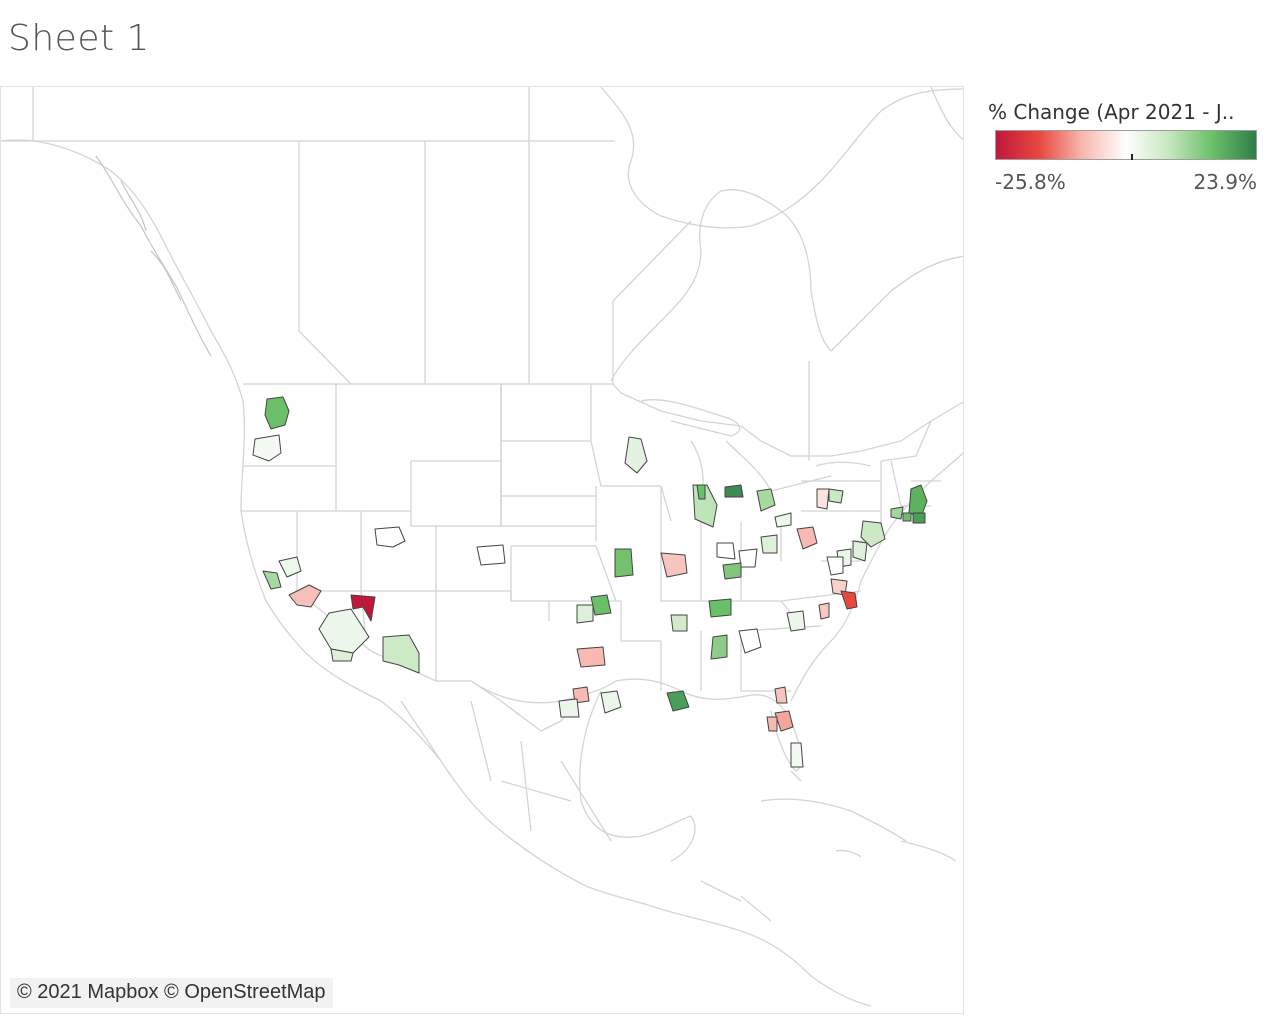  What do you see at coordinates (1225, 182) in the screenshot?
I see `legend-max-label: 23.9%` at bounding box center [1225, 182].